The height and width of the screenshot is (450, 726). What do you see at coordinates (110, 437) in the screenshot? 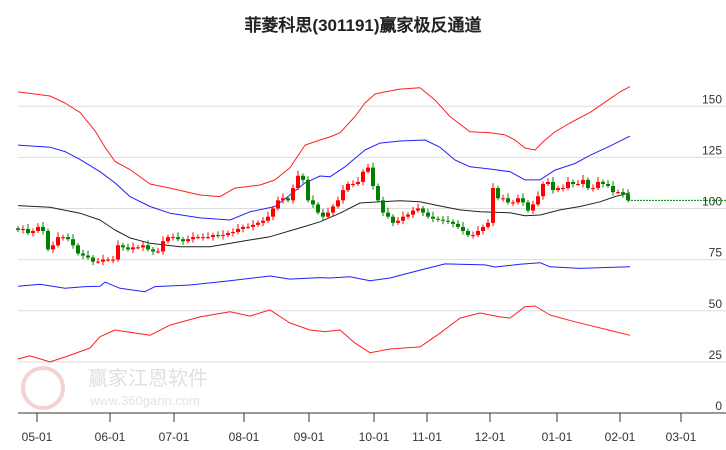
I see `x-tick-label: 06-01` at bounding box center [110, 437].